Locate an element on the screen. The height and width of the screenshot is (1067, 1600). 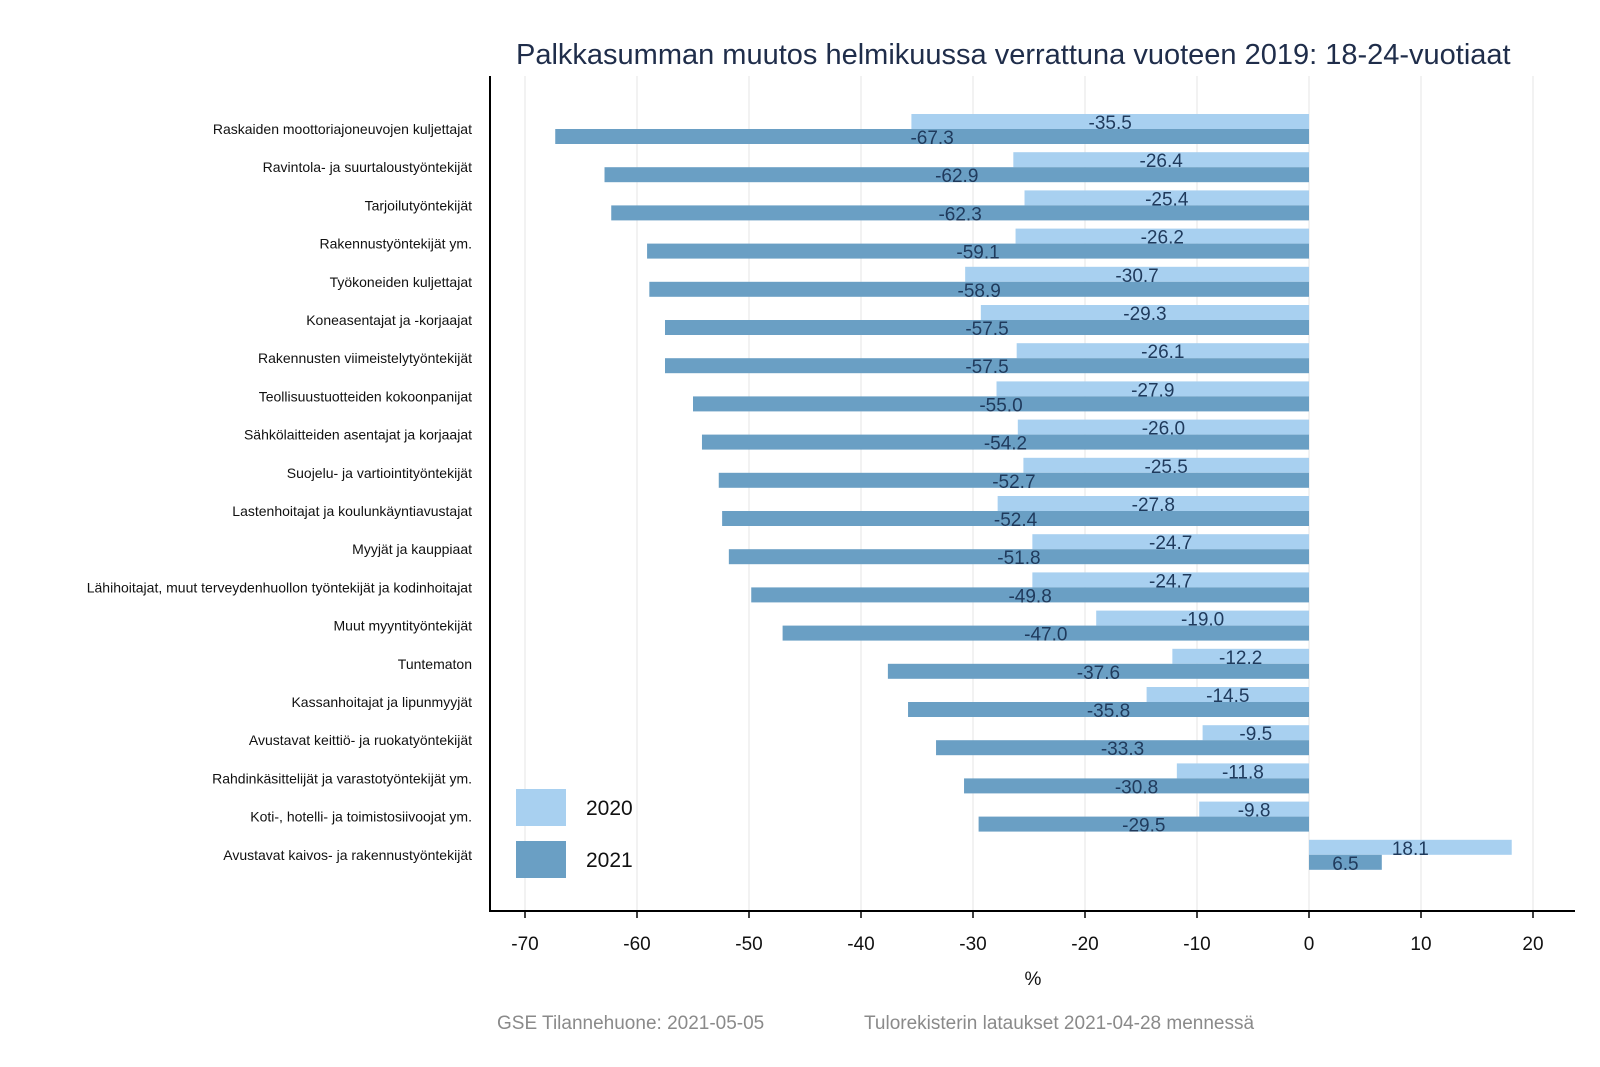
x-tick-label: -50 is located at coordinates (748, 944).